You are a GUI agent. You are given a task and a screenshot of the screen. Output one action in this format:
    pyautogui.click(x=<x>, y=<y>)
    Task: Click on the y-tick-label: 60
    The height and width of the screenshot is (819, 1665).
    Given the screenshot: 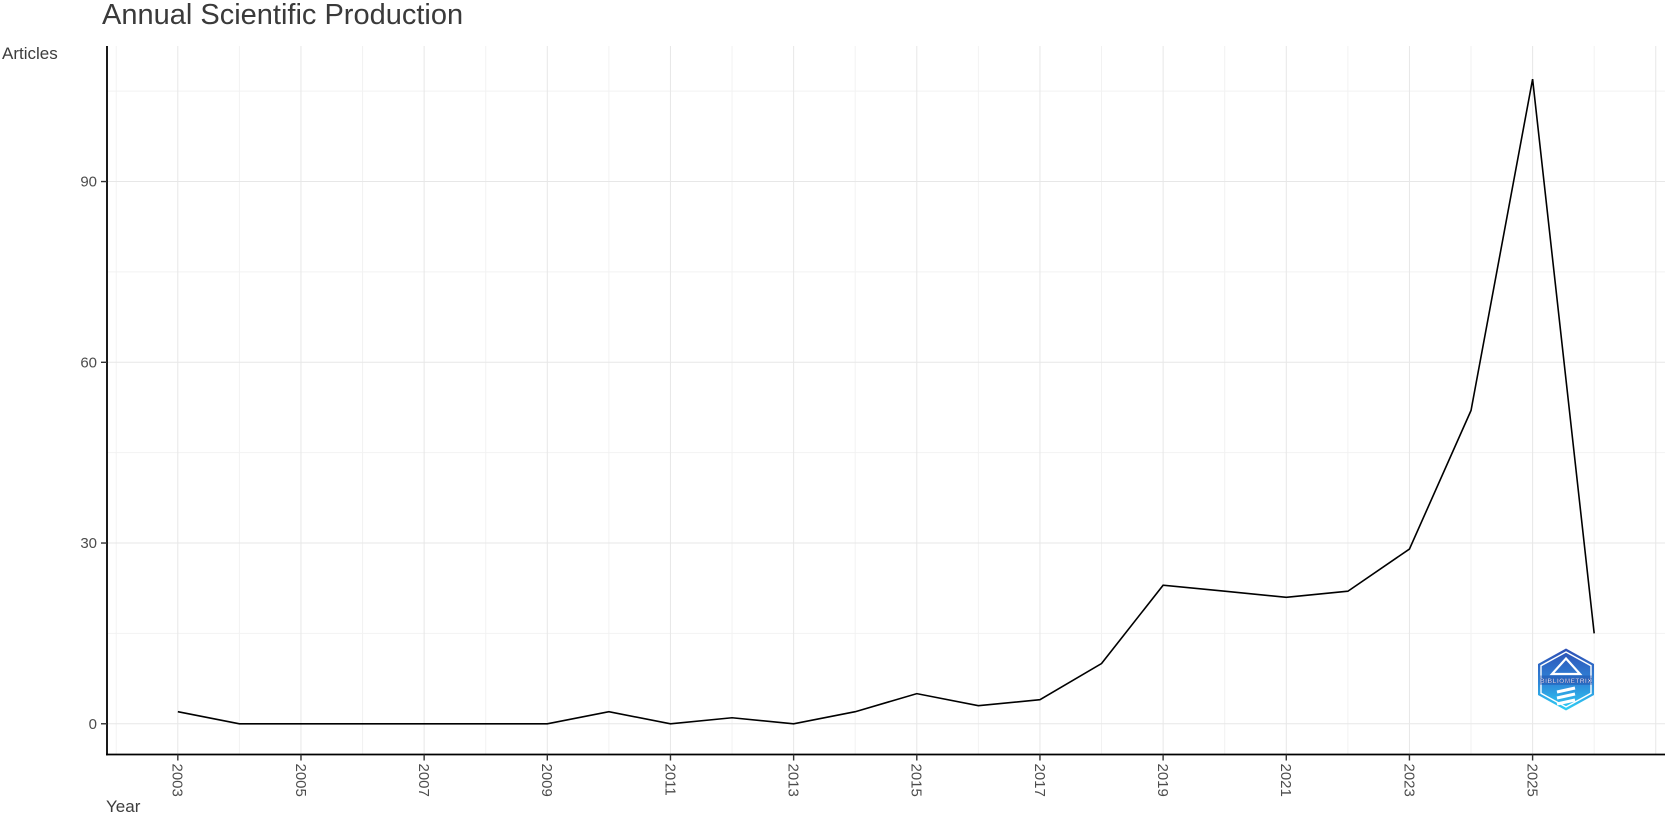 What is the action you would take?
    pyautogui.click(x=88, y=362)
    